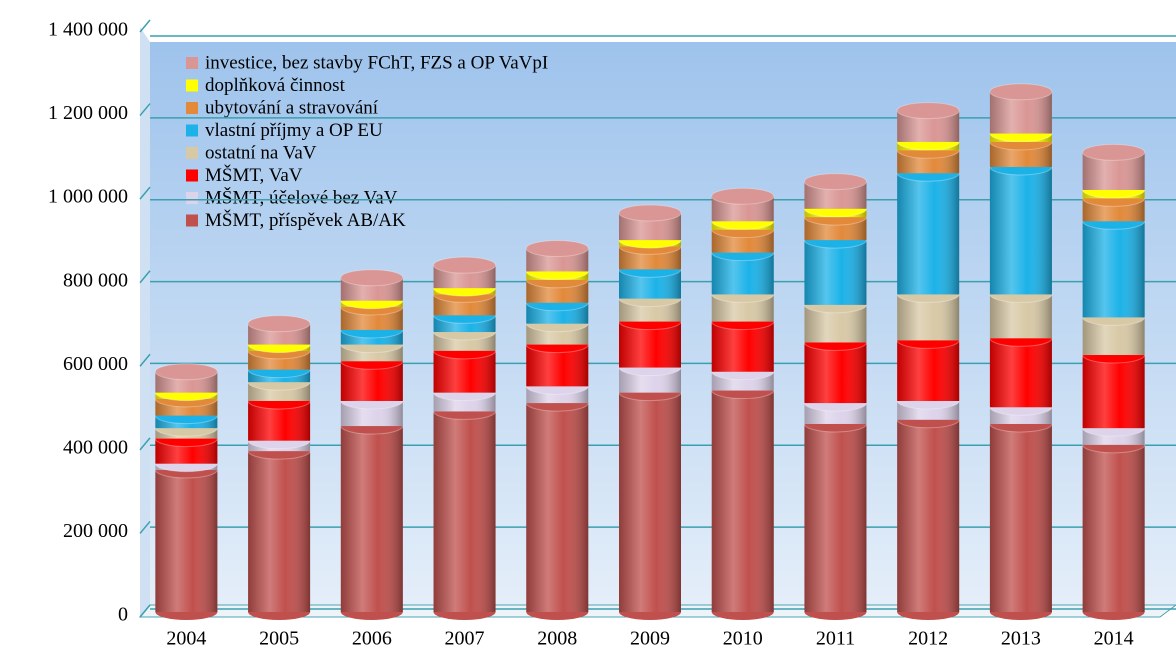  What do you see at coordinates (743, 639) in the screenshot?
I see `x-tick-label: 2010` at bounding box center [743, 639].